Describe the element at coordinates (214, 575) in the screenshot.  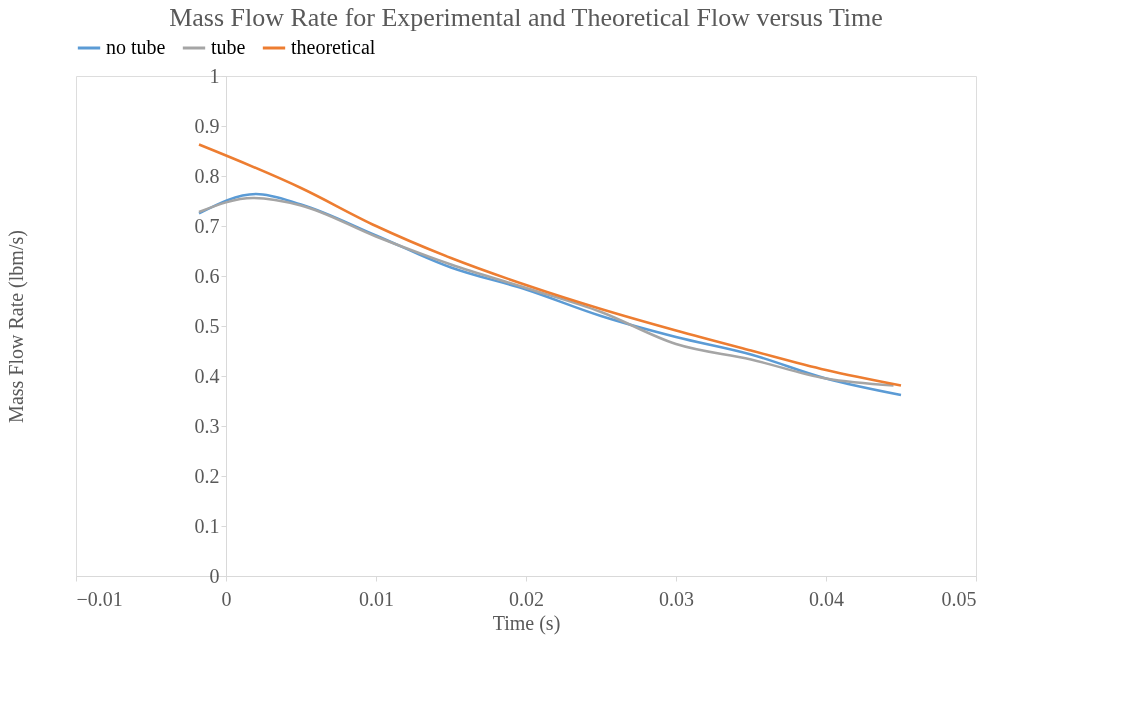
I see `y-tick-label: 0` at that location.